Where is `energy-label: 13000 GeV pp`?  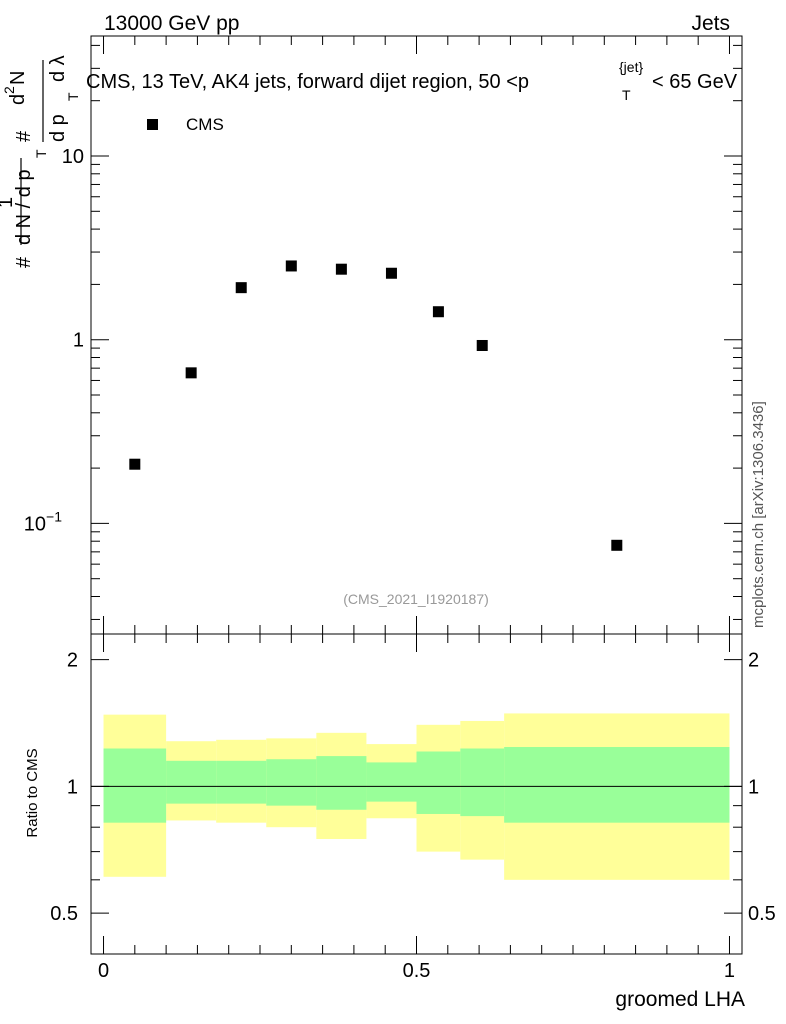
energy-label: 13000 GeV pp is located at coordinates (171, 23).